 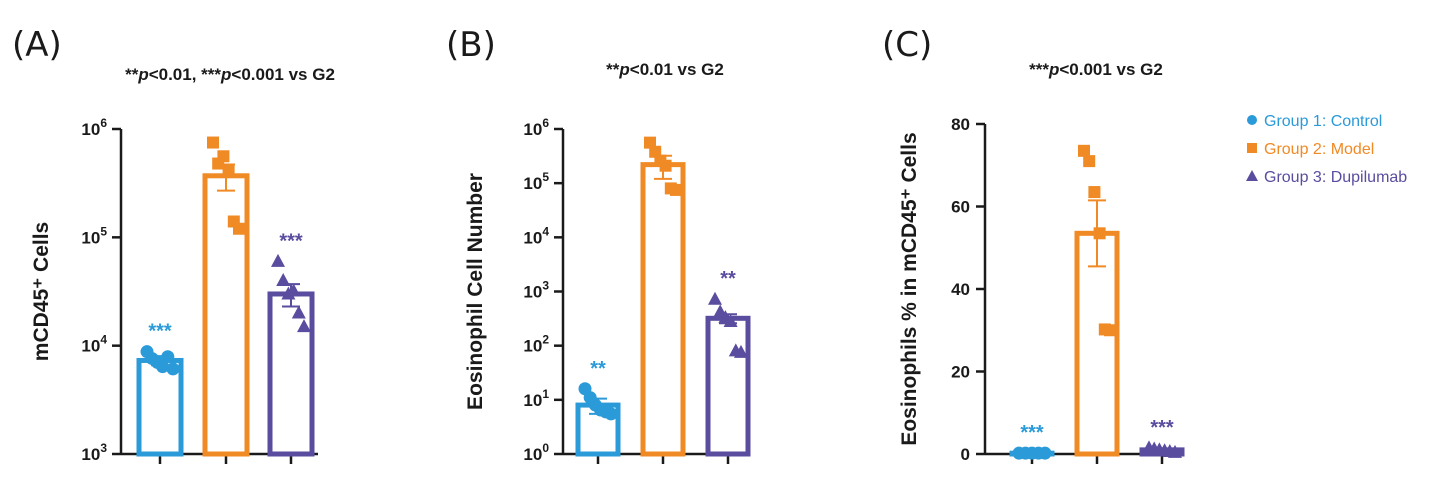 What do you see at coordinates (909, 288) in the screenshot?
I see `y-axis-label: Eosinophils % in mCD45⁺ Cells` at bounding box center [909, 288].